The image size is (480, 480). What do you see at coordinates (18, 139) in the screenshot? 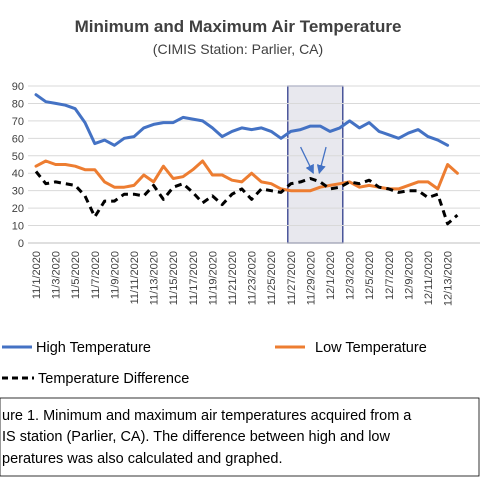
I see `y-tick-label: 60` at bounding box center [18, 139].